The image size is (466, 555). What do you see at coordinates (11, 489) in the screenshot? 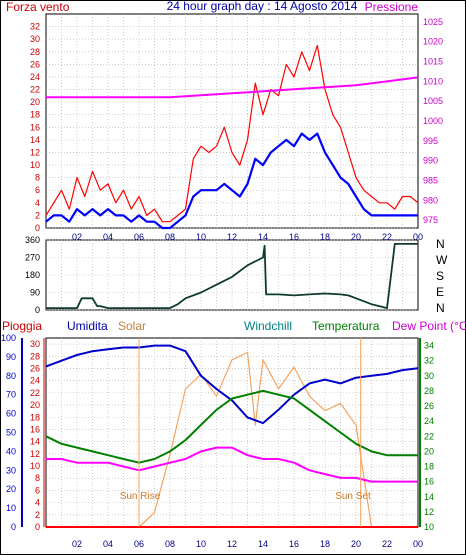
I see `humidity-tick-label: 20` at bounding box center [11, 489].